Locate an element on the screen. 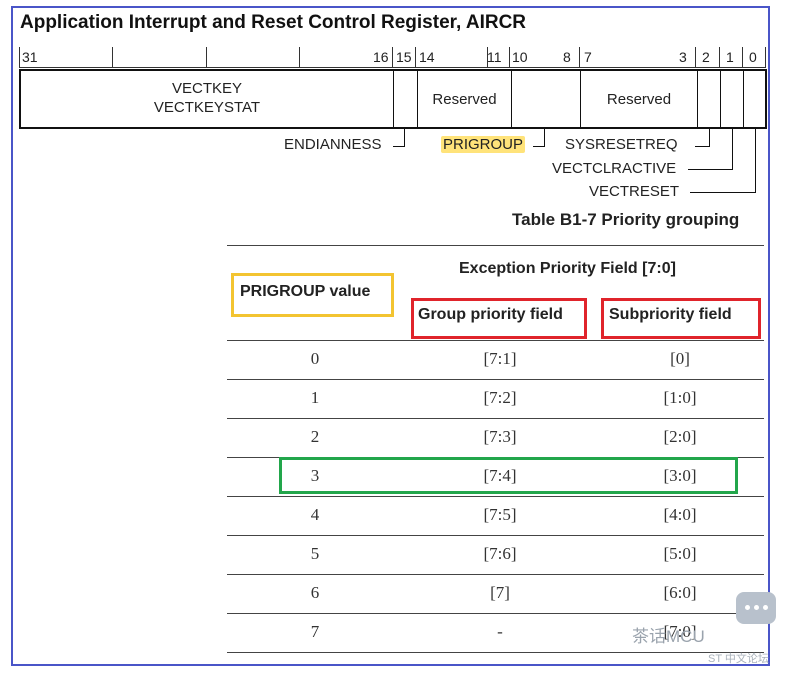 The image size is (785, 675). subpriority-cell: [2:0] is located at coordinates (680, 436).